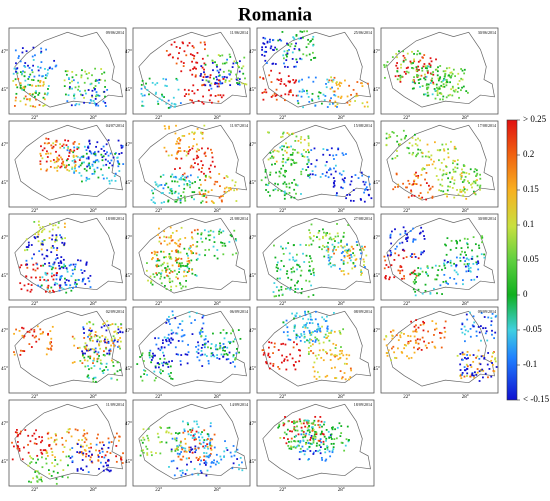  Describe the element at coordinates (67, 164) in the screenshot. I see `panel-frame` at that location.